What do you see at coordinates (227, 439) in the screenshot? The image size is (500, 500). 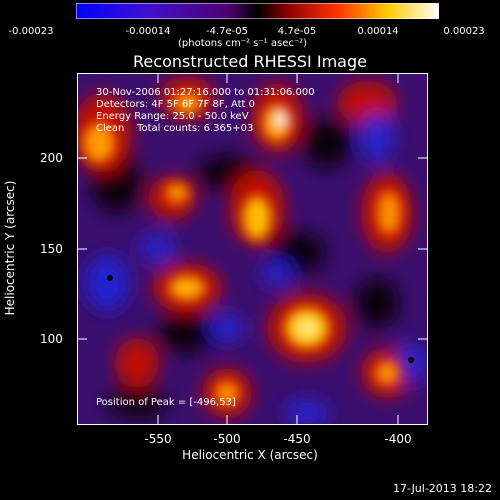 I see `x-tick-label: -500` at bounding box center [227, 439].